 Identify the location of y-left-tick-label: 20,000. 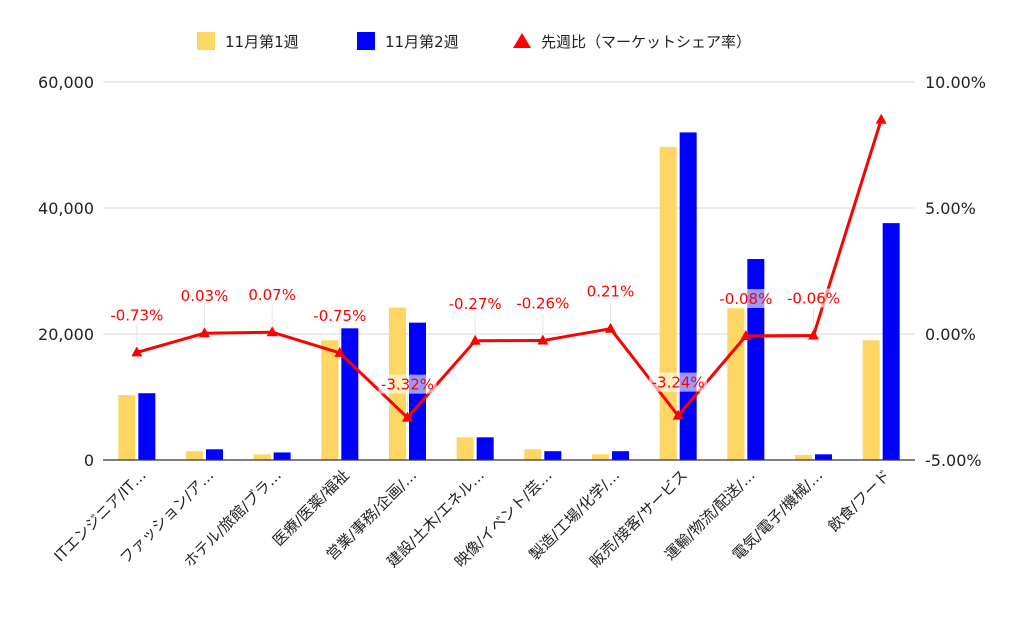
(66, 334).